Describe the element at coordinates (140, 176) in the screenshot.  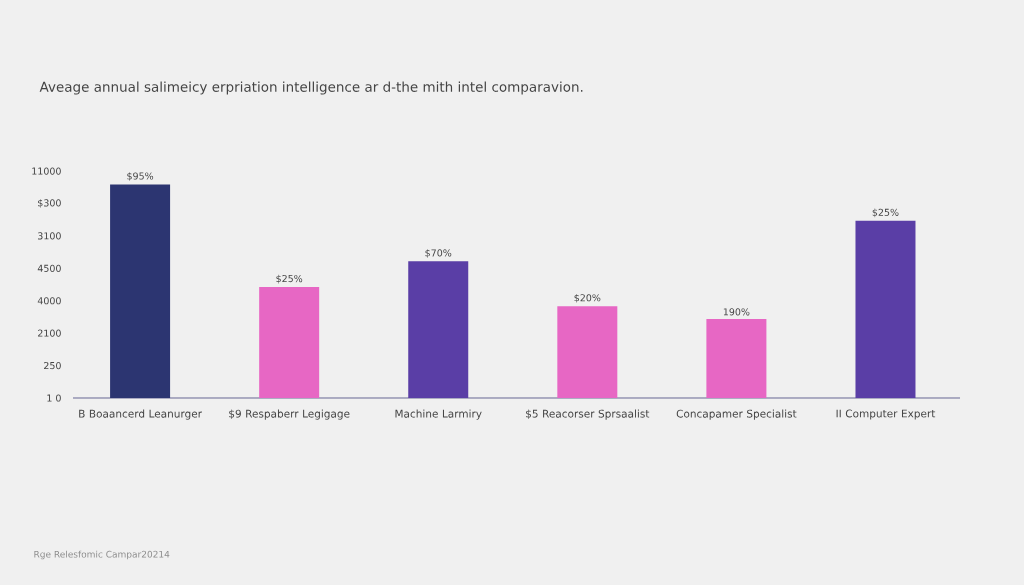
I see `annotation: $95%` at that location.